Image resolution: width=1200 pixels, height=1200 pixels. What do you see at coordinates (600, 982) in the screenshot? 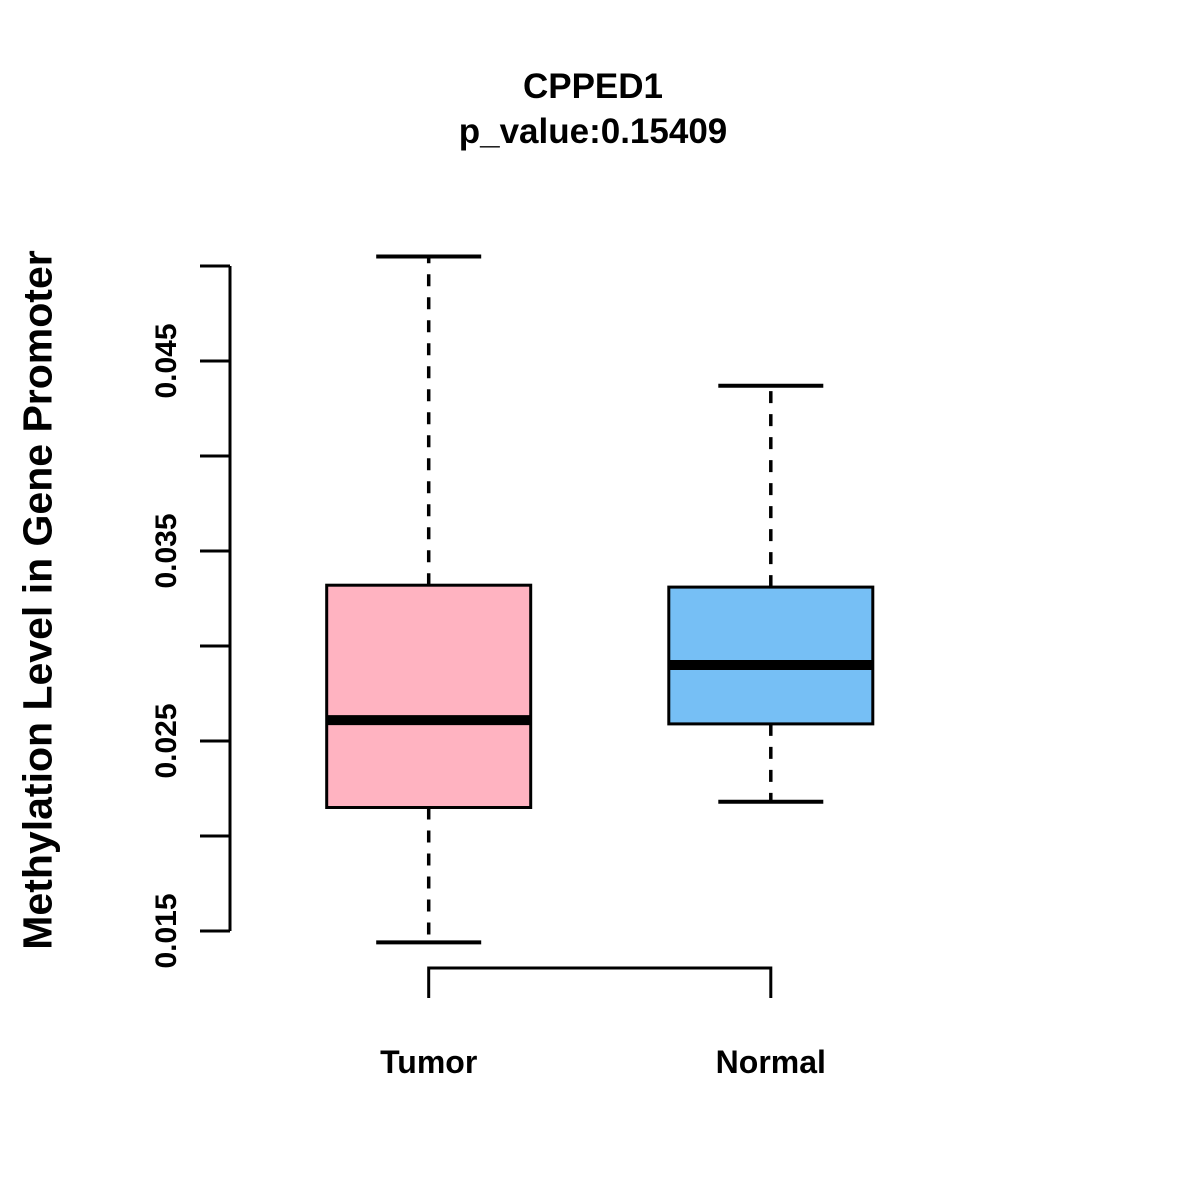
I see `comparison-bracket` at bounding box center [600, 982].